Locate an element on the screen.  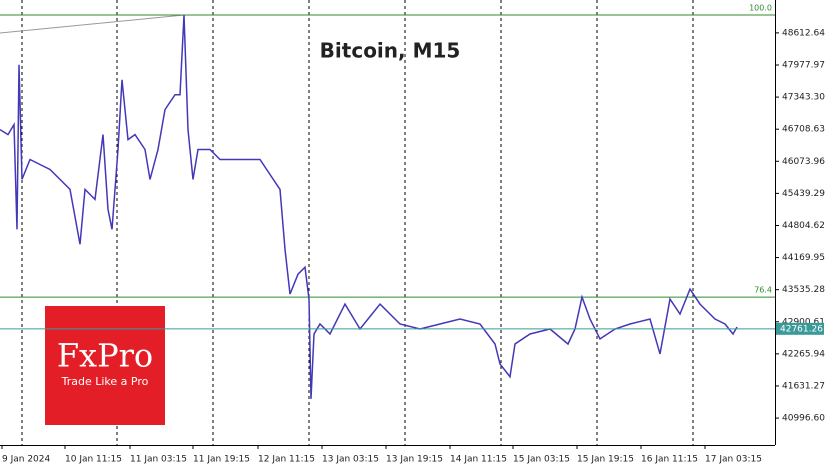
x-tick-label: 14 Jan 11:15 is located at coordinates (478, 460).